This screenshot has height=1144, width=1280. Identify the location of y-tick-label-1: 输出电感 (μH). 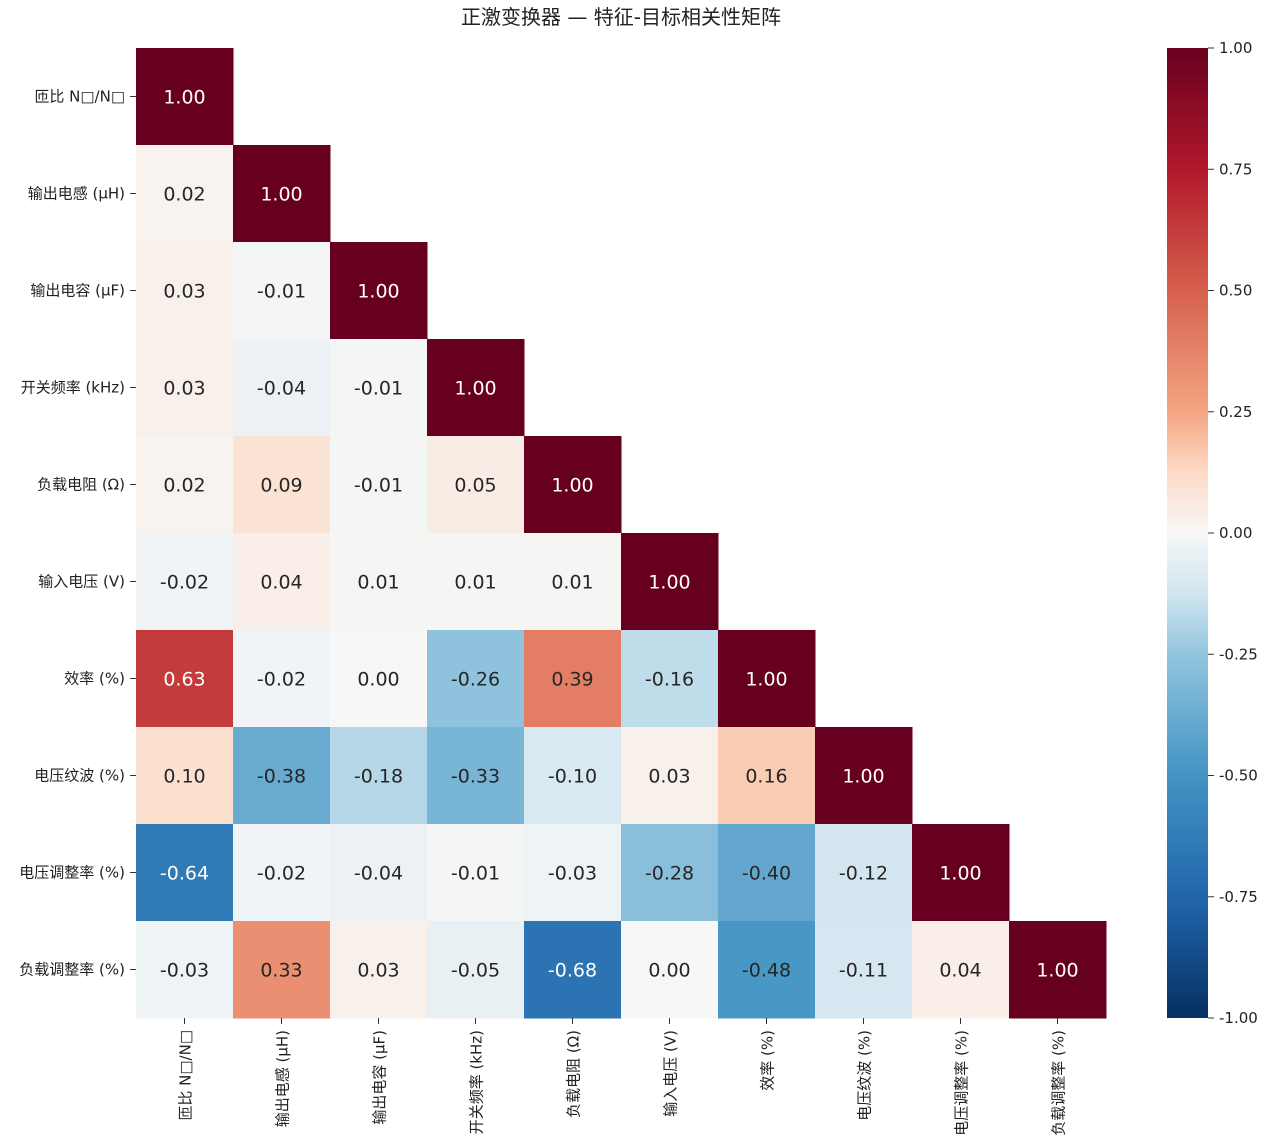
(76, 194).